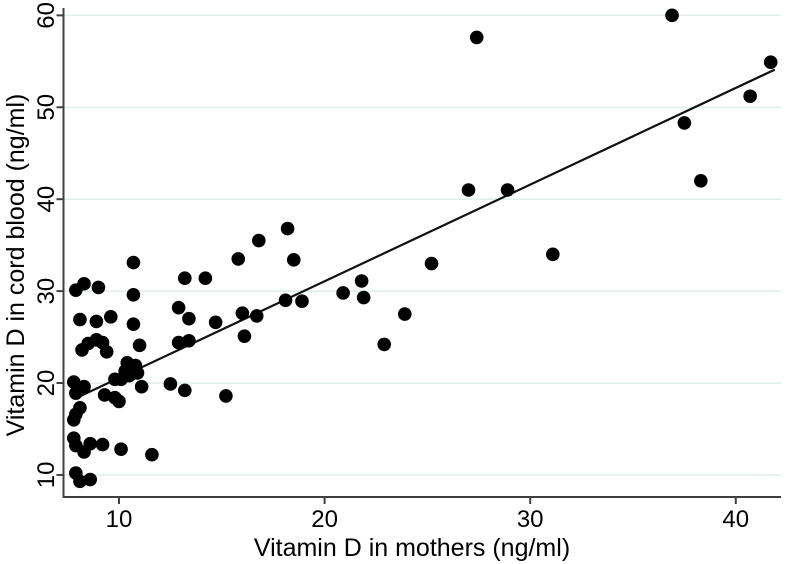 The width and height of the screenshot is (787, 564). Describe the element at coordinates (46, 291) in the screenshot. I see `y-tick-label-30: 30` at that location.